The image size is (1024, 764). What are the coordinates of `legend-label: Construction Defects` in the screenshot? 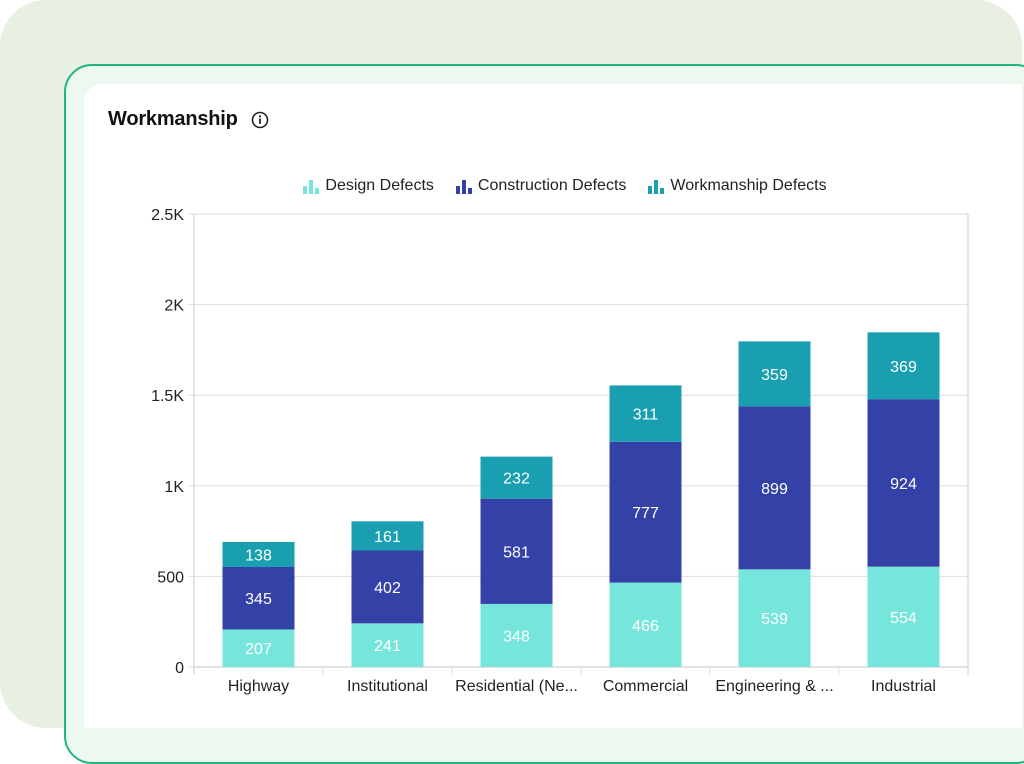 It's located at (552, 185).